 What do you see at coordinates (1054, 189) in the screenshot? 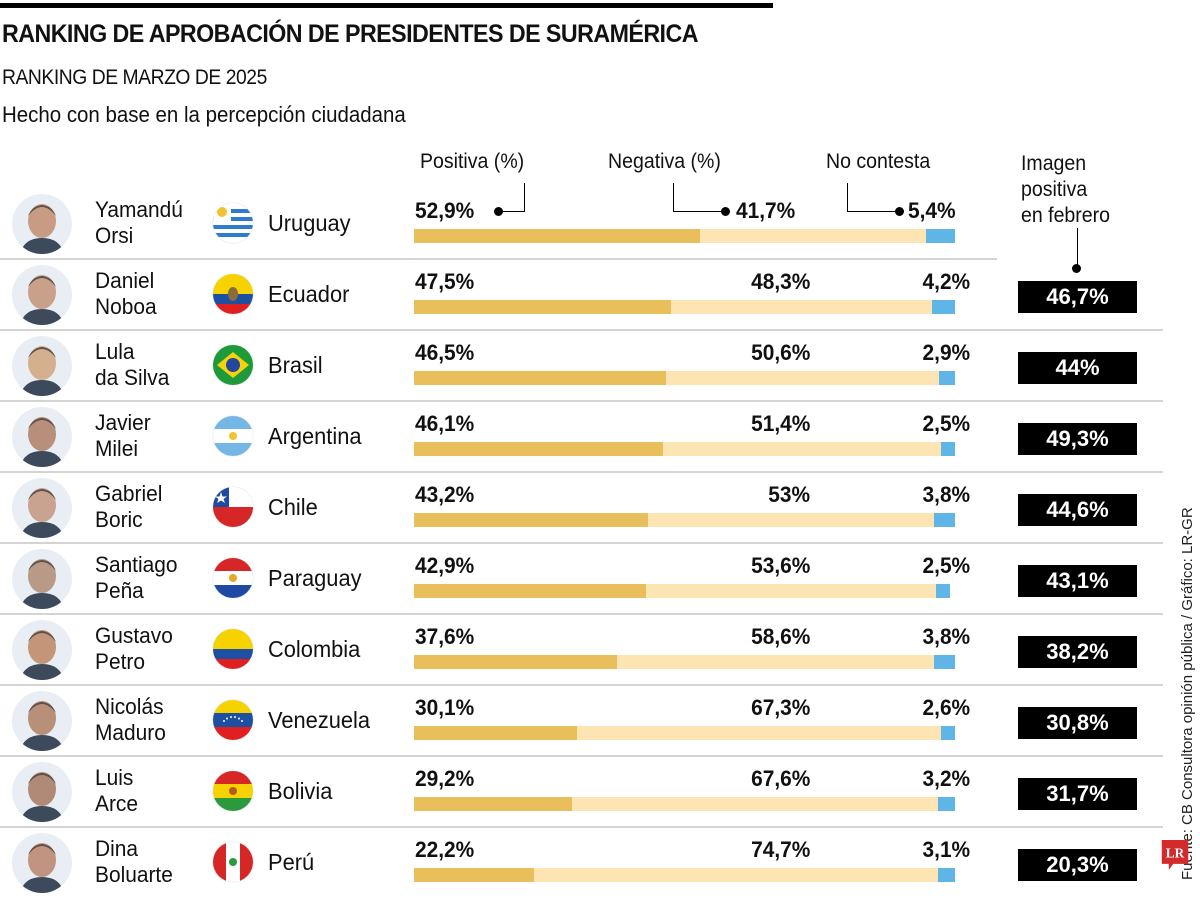
I see `legend-february-line-2: positiva` at bounding box center [1054, 189].